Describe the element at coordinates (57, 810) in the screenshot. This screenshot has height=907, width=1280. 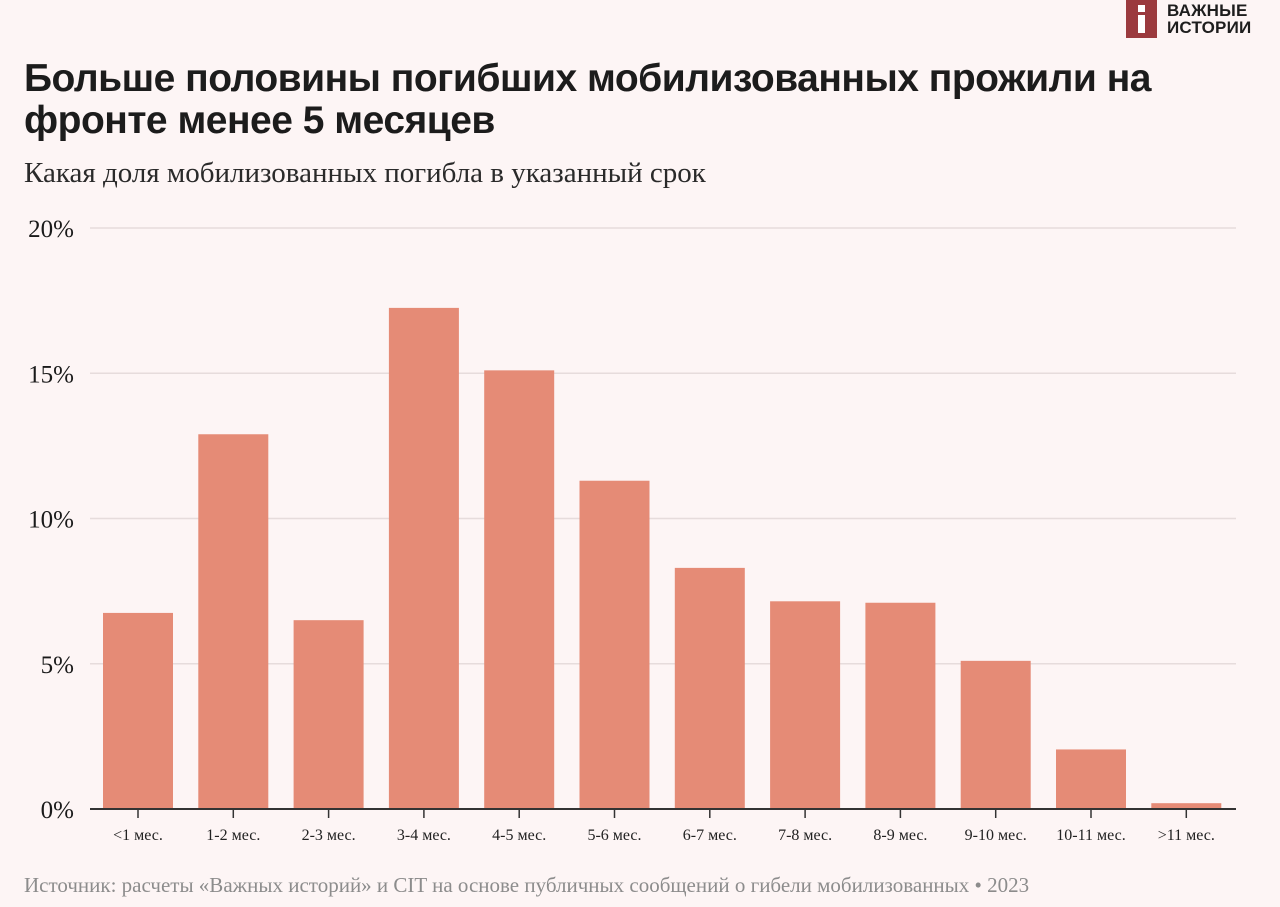
I see `y-tick-label: 0%` at that location.